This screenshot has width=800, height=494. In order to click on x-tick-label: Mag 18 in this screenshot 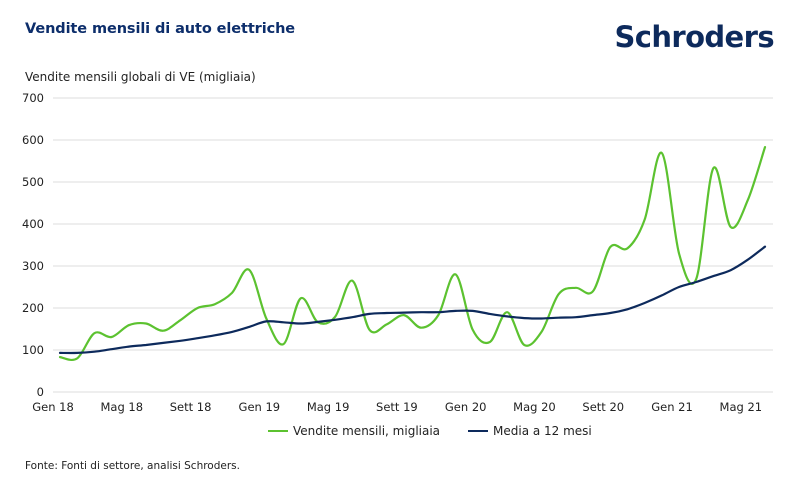, I will do `click(121, 407)`.